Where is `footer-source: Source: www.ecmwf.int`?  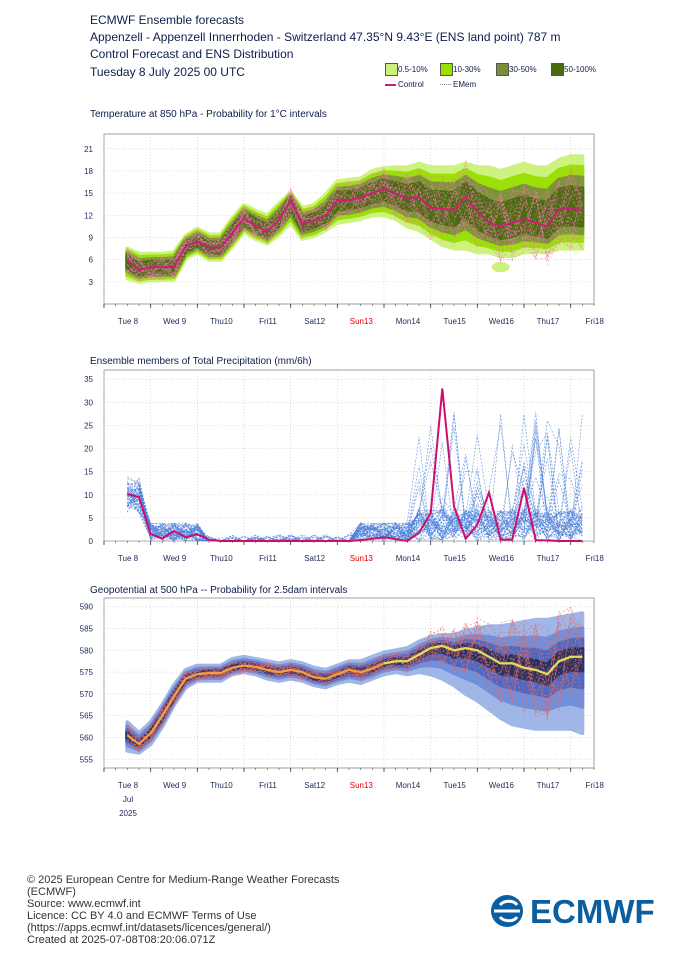
footer-source: Source: www.ecmwf.int is located at coordinates (84, 904).